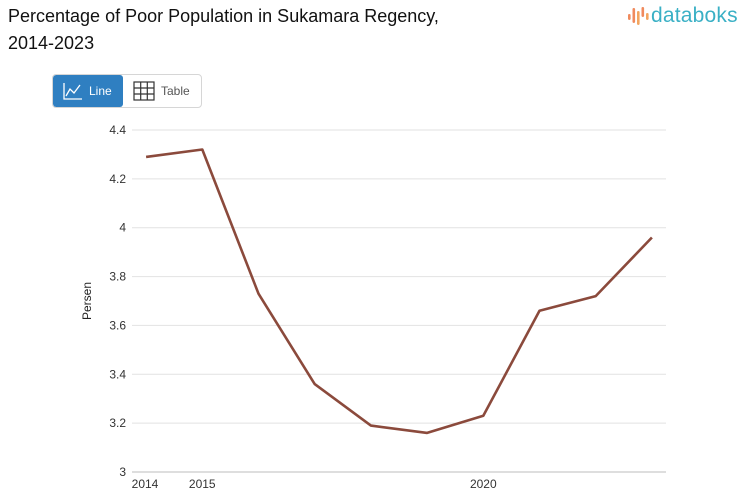 The image size is (753, 498). I want to click on y-tick-label: 4, so click(122, 228).